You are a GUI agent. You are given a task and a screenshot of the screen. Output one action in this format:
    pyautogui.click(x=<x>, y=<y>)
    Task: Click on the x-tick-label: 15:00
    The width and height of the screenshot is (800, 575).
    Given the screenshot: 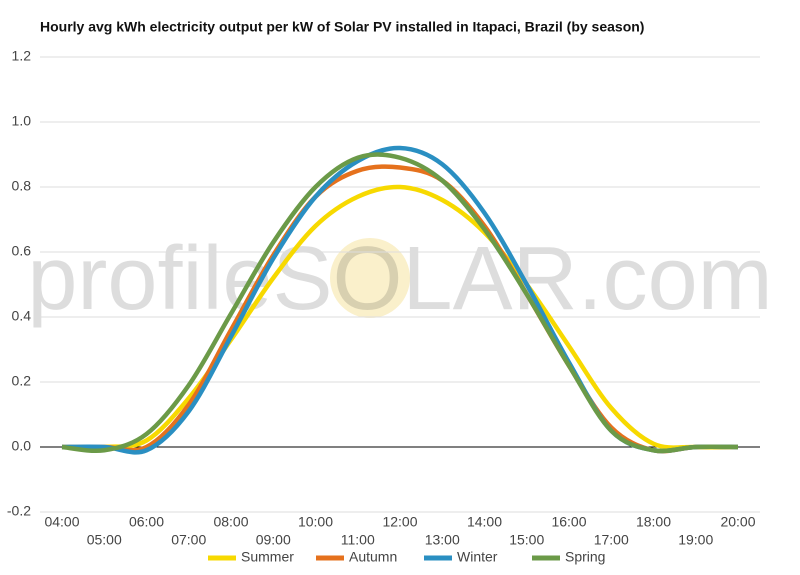 What is the action you would take?
    pyautogui.click(x=526, y=540)
    